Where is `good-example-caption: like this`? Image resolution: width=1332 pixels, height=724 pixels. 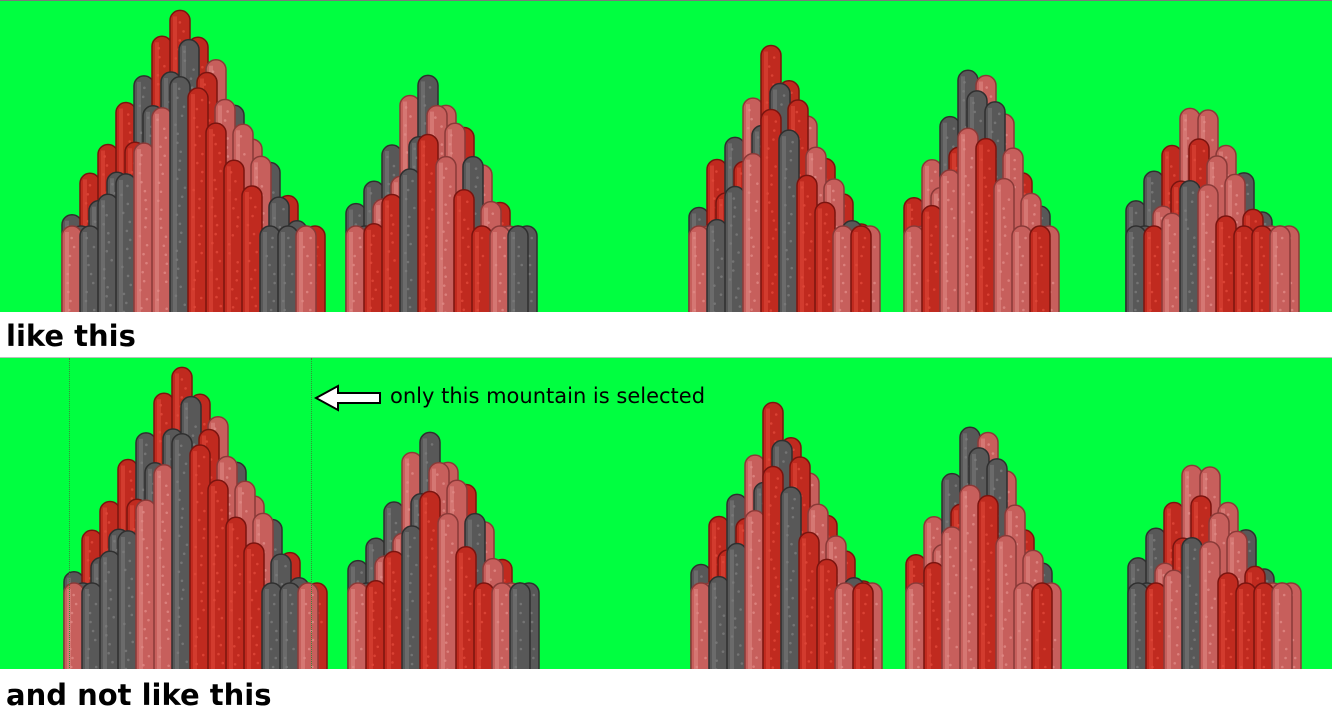
good-example-caption: like this is located at coordinates (71, 336).